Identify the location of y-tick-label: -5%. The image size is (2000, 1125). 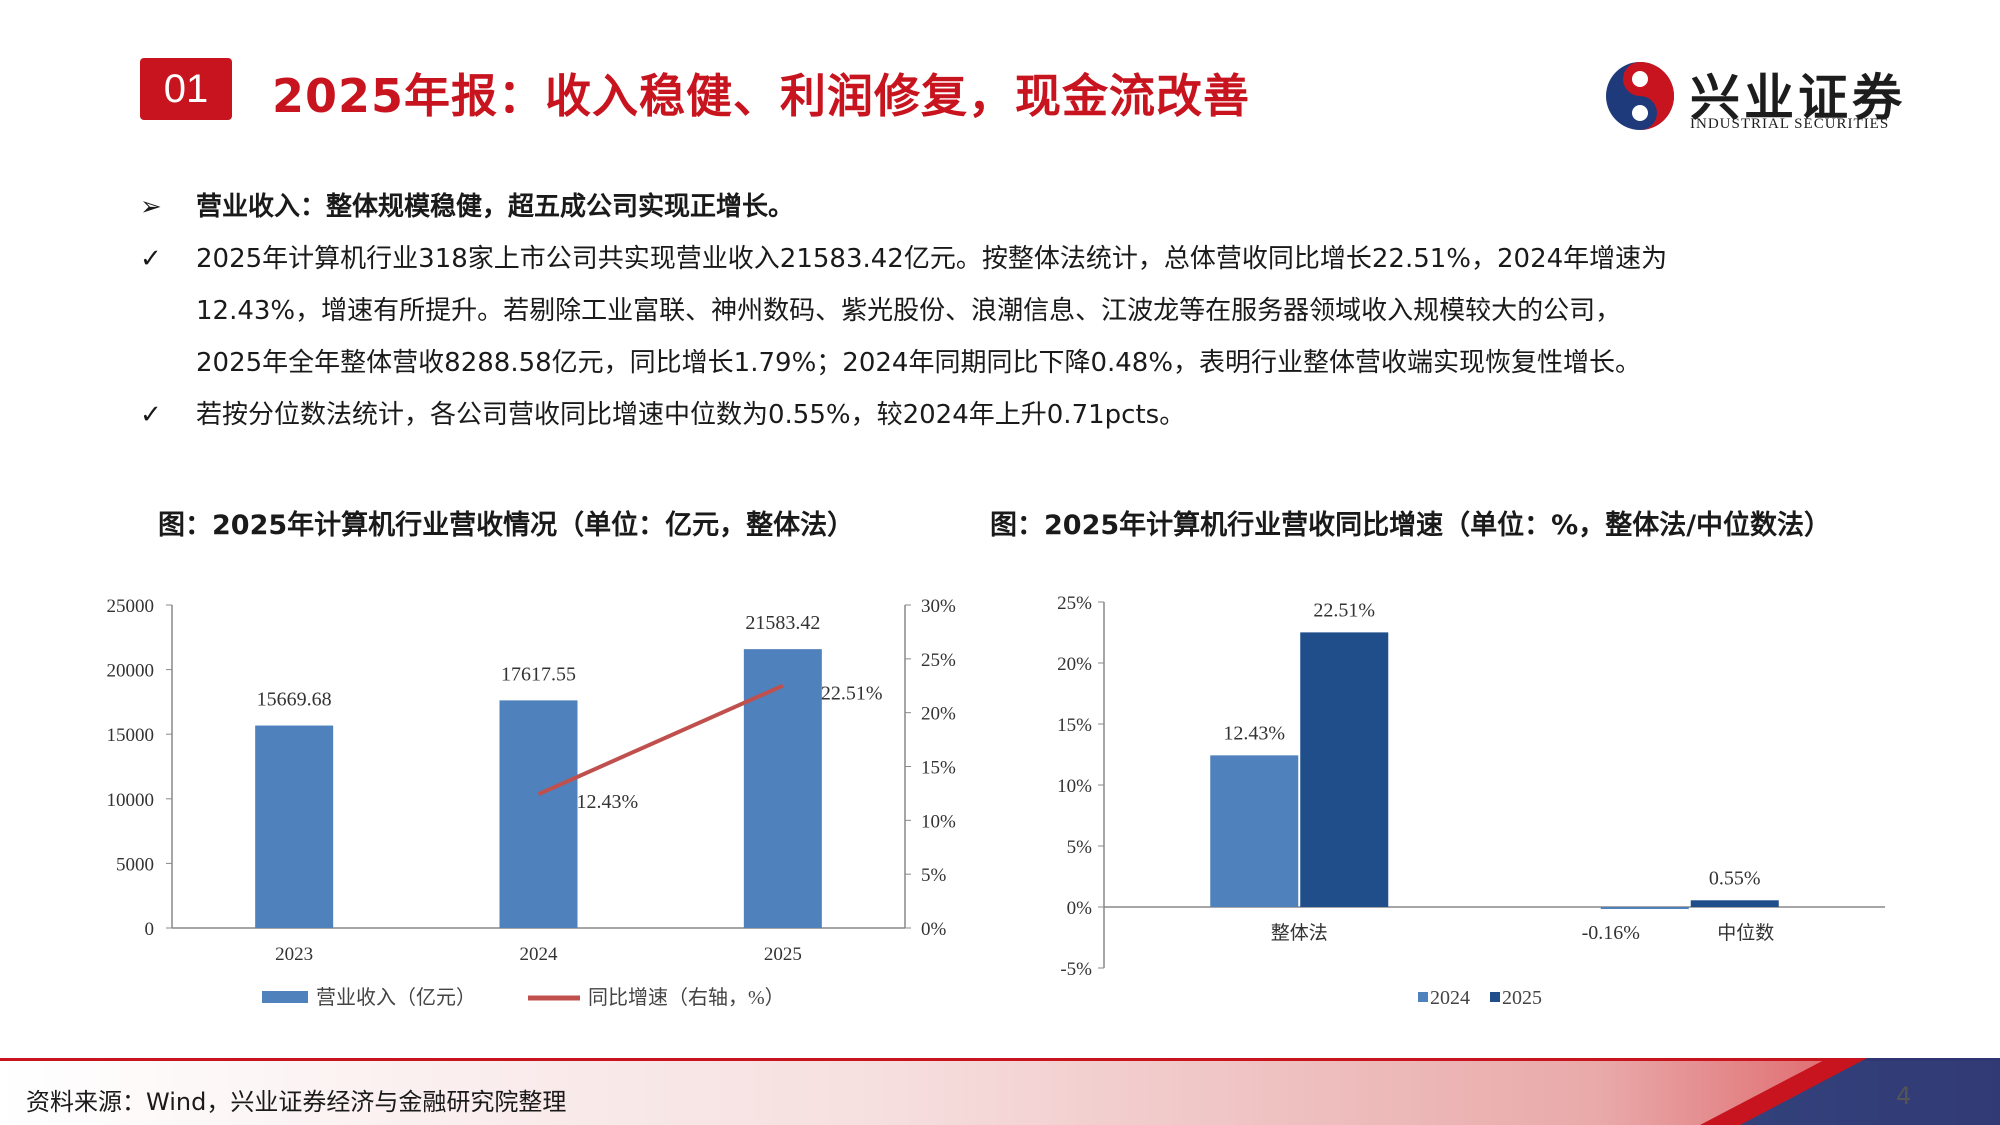
(1076, 969).